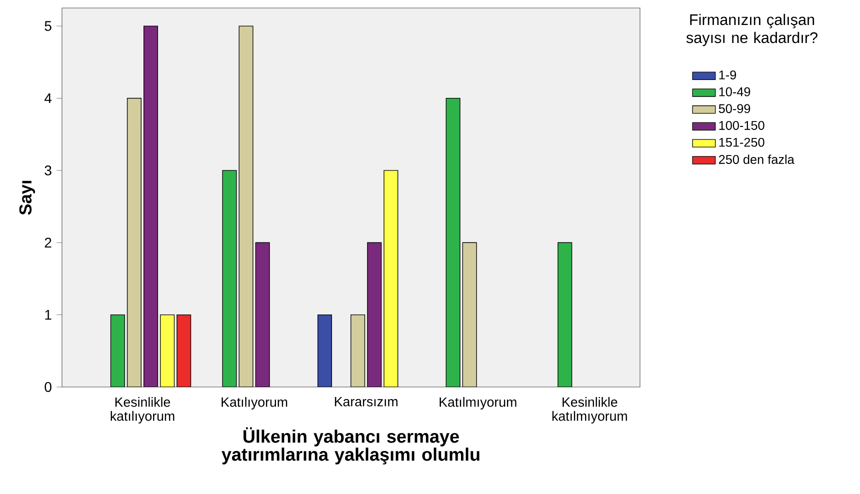 The width and height of the screenshot is (860, 494). What do you see at coordinates (48, 170) in the screenshot?
I see `y-tick-label: 3` at bounding box center [48, 170].